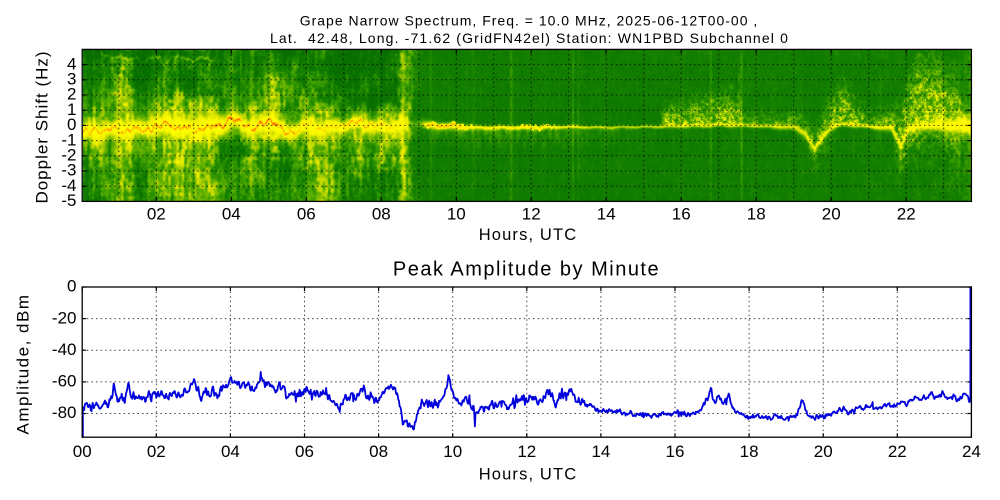  Describe the element at coordinates (68, 139) in the screenshot. I see `svg-text: -1` at that location.